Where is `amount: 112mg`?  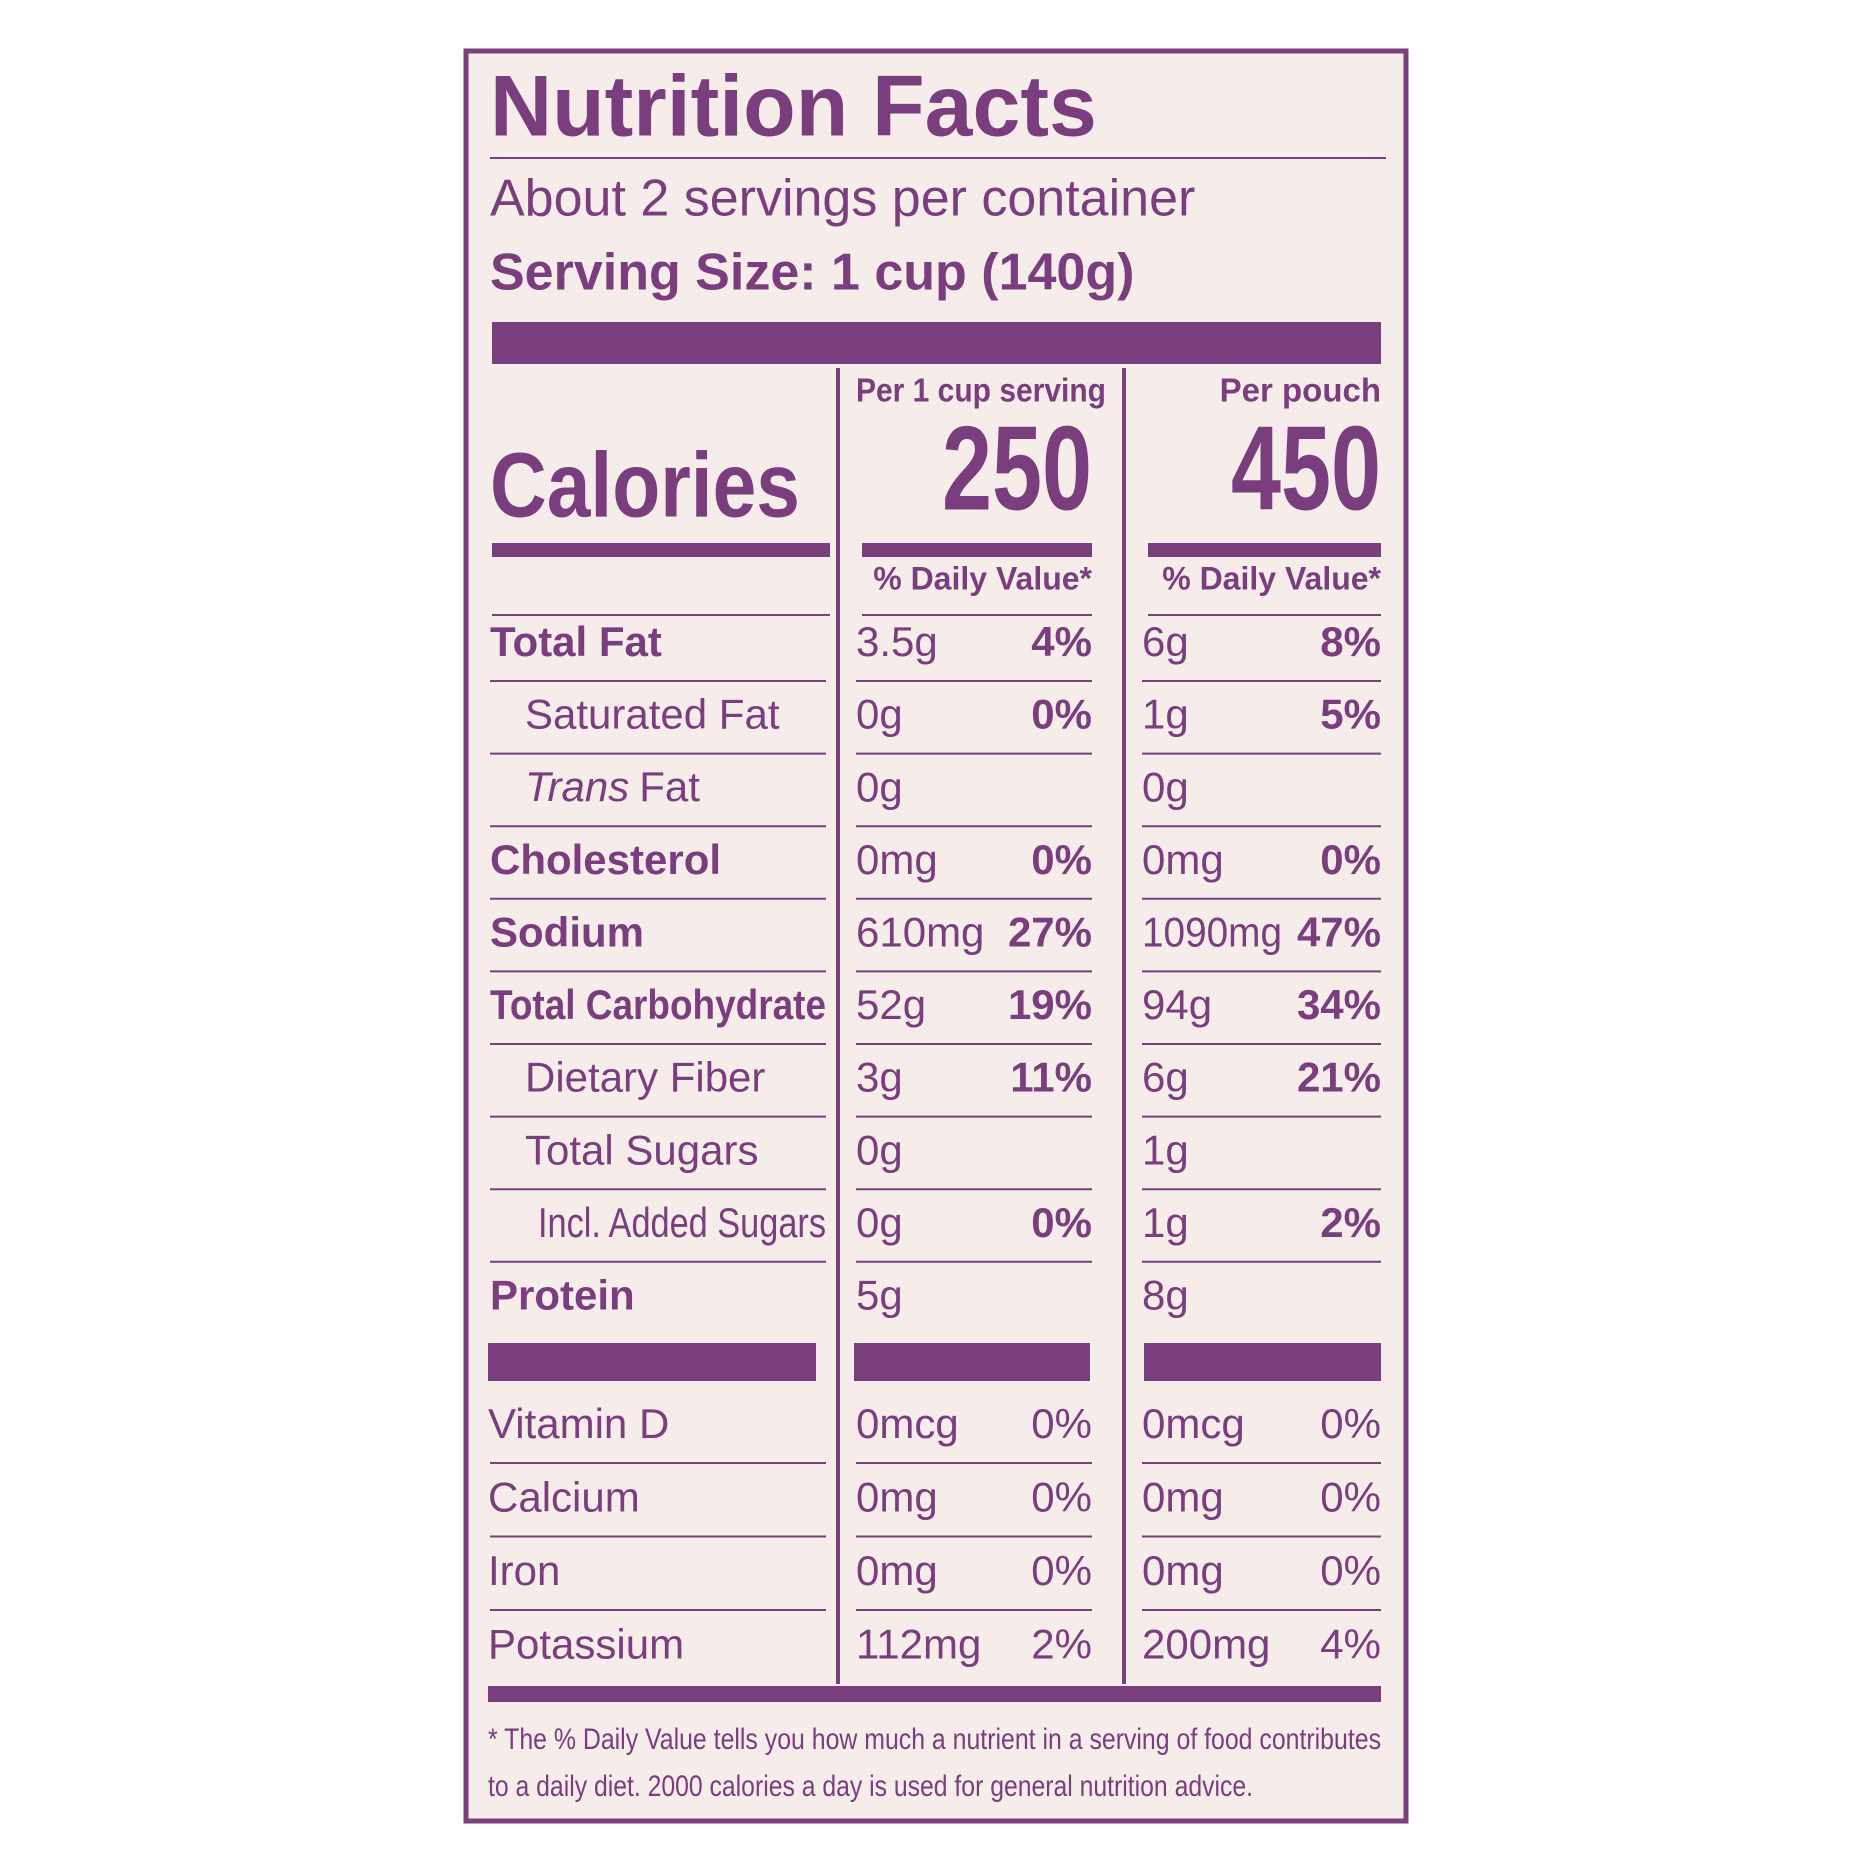 amount: 112mg is located at coordinates (918, 1644).